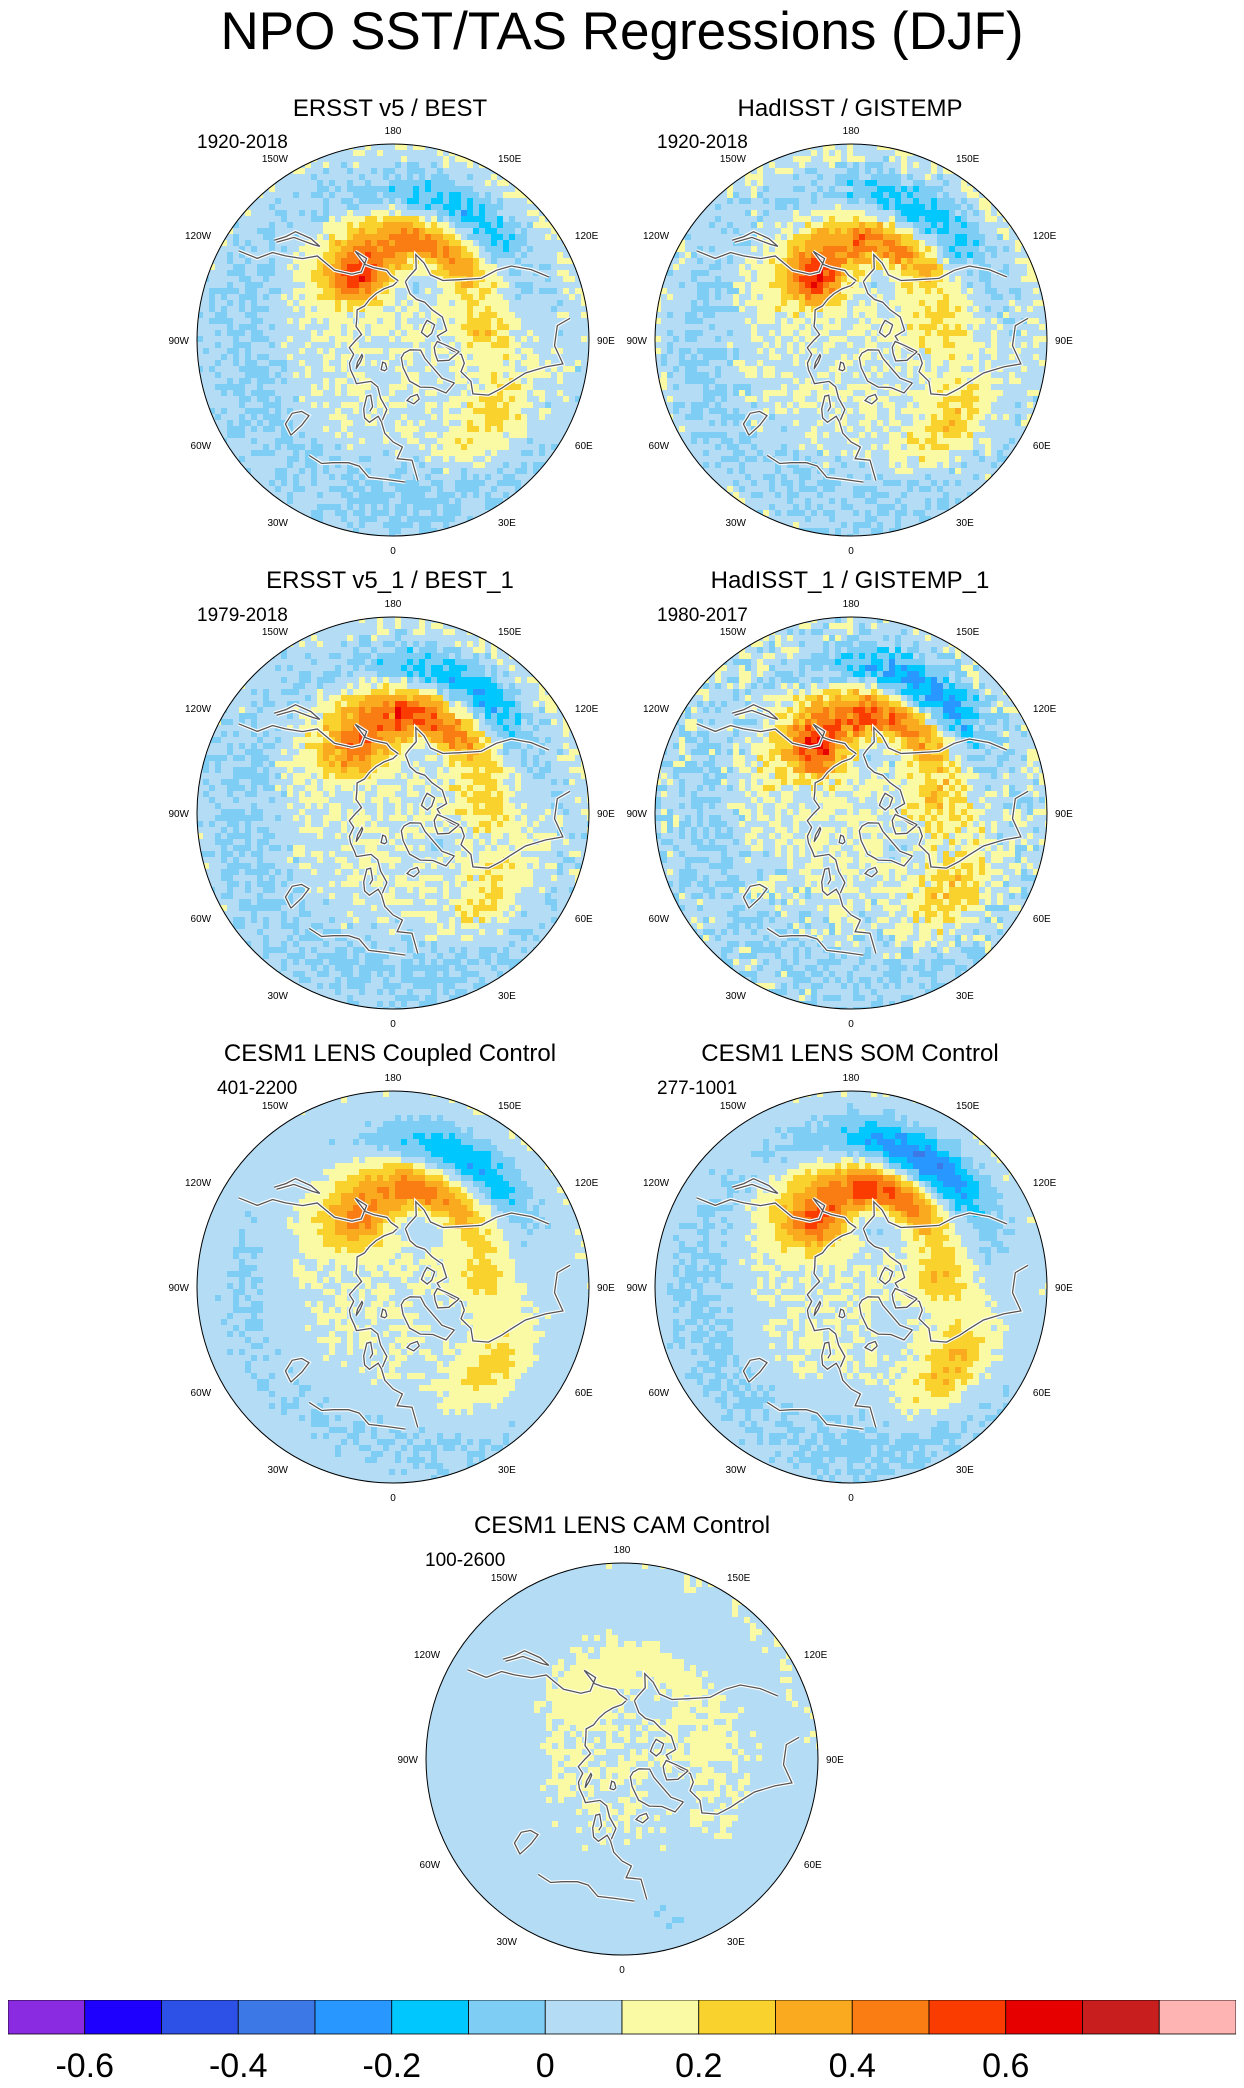 The image size is (1244, 2088). Describe the element at coordinates (238, 2066) in the screenshot. I see `colorbar-tick-label: -0.4` at that location.